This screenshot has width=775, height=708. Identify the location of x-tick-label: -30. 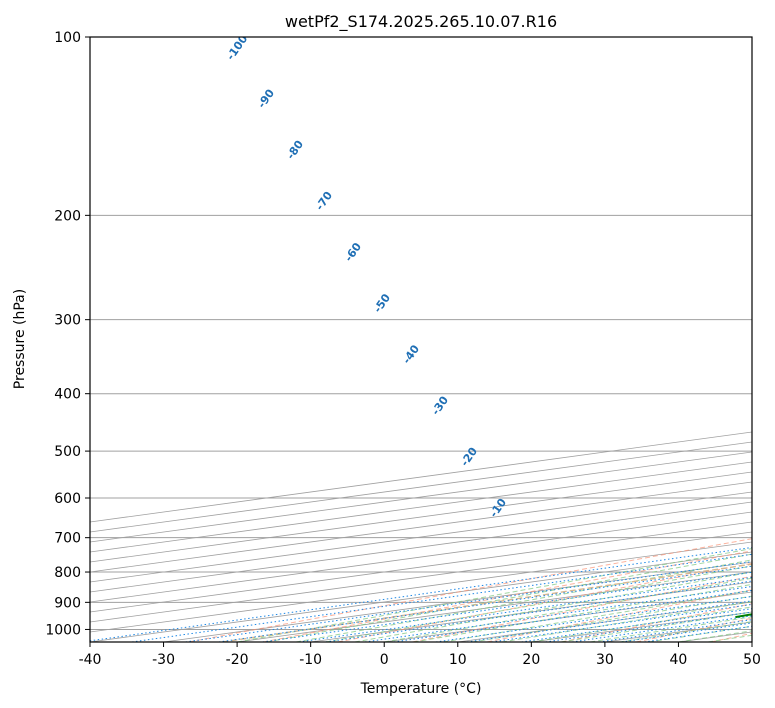
(163, 660).